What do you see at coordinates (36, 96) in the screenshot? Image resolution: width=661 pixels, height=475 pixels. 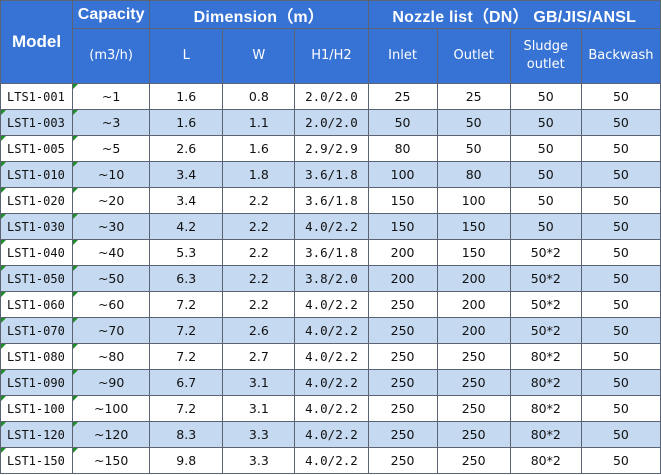 I see `model-cell-text: LTS1-001` at bounding box center [36, 96].